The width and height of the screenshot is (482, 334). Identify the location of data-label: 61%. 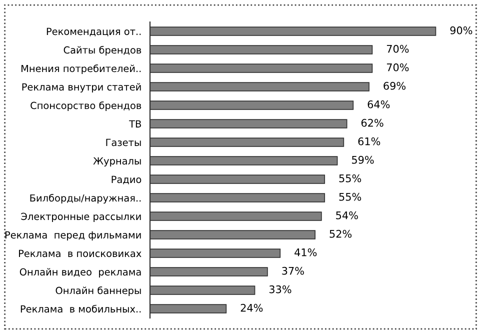
(369, 141).